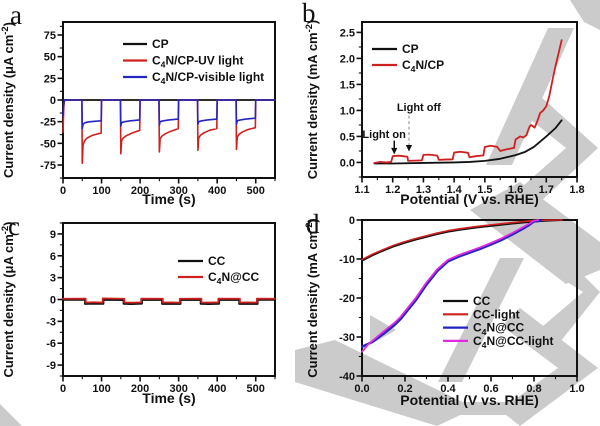  Describe the element at coordinates (347, 338) in the screenshot. I see `y-tick-label: -30` at that location.